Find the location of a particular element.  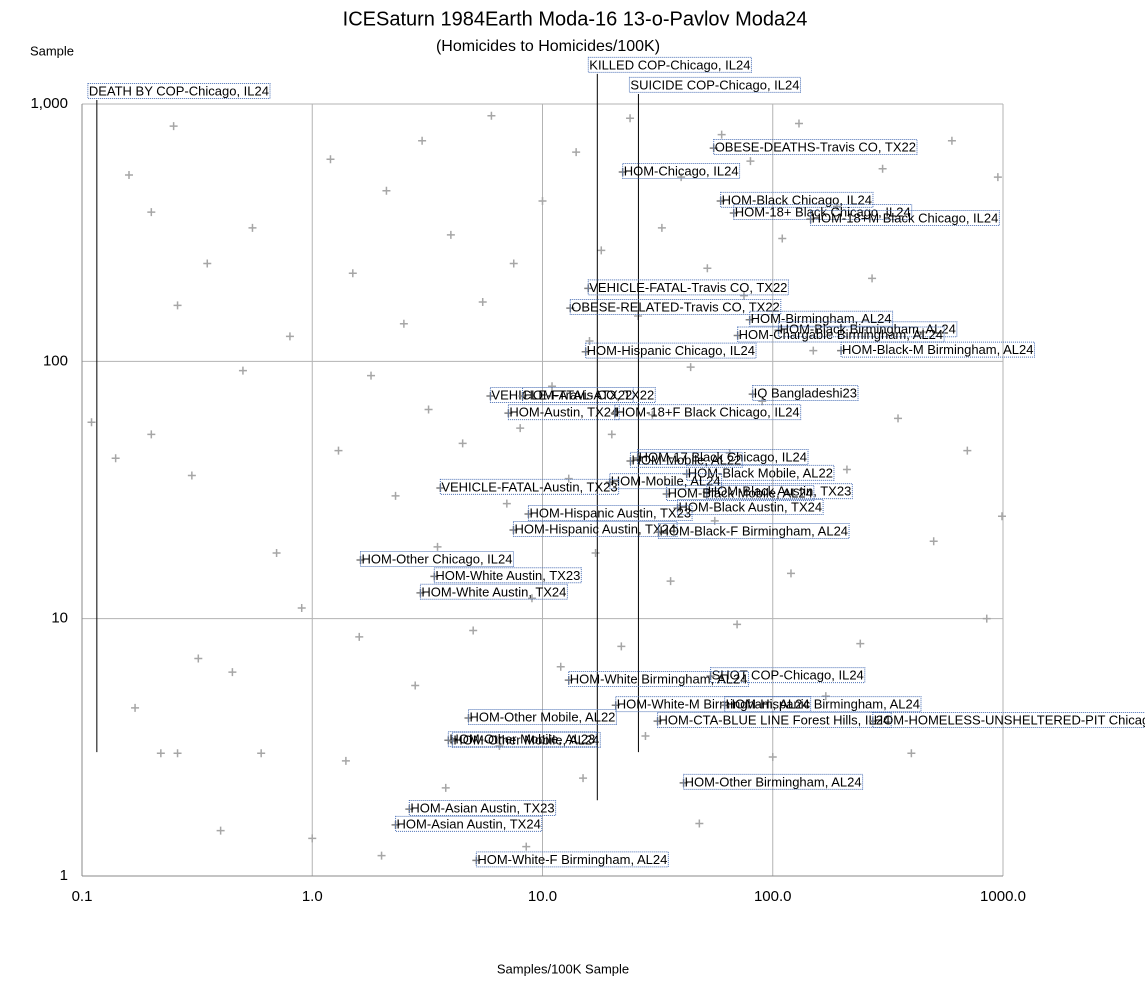

point-label: SHOT COP-Chicago, IL24 is located at coordinates (788, 675).